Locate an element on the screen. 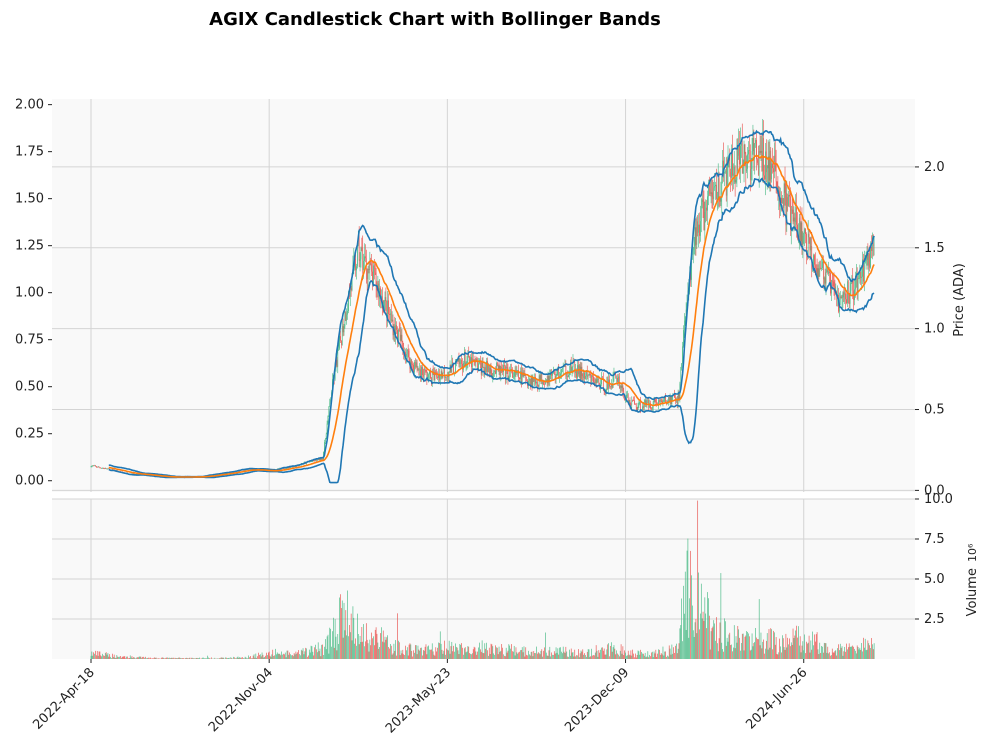 This screenshot has width=989, height=753. volume-tick-label: 10.0 is located at coordinates (938, 499).